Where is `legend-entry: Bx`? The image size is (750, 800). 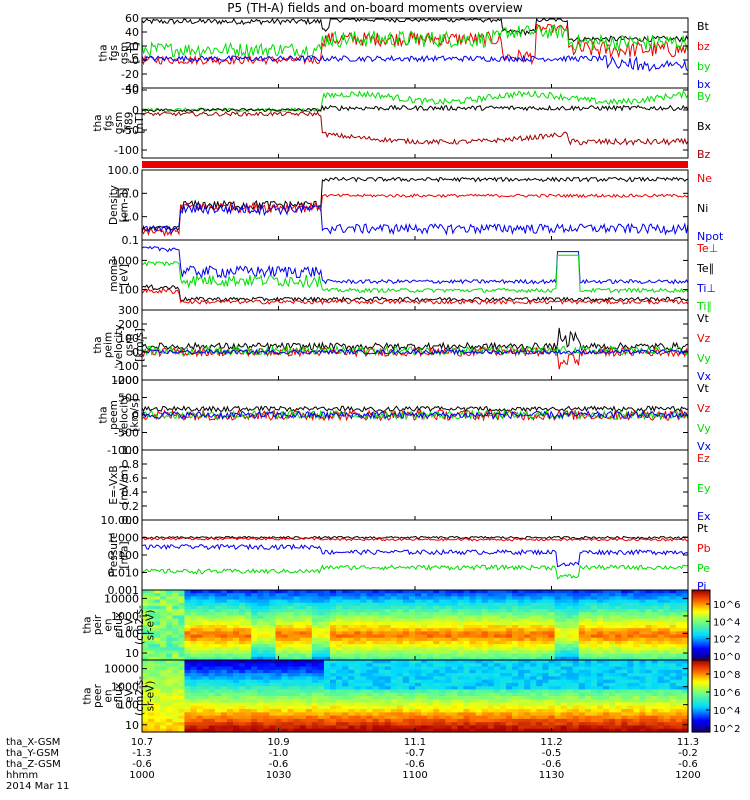
legend-entry: Bx is located at coordinates (704, 126).